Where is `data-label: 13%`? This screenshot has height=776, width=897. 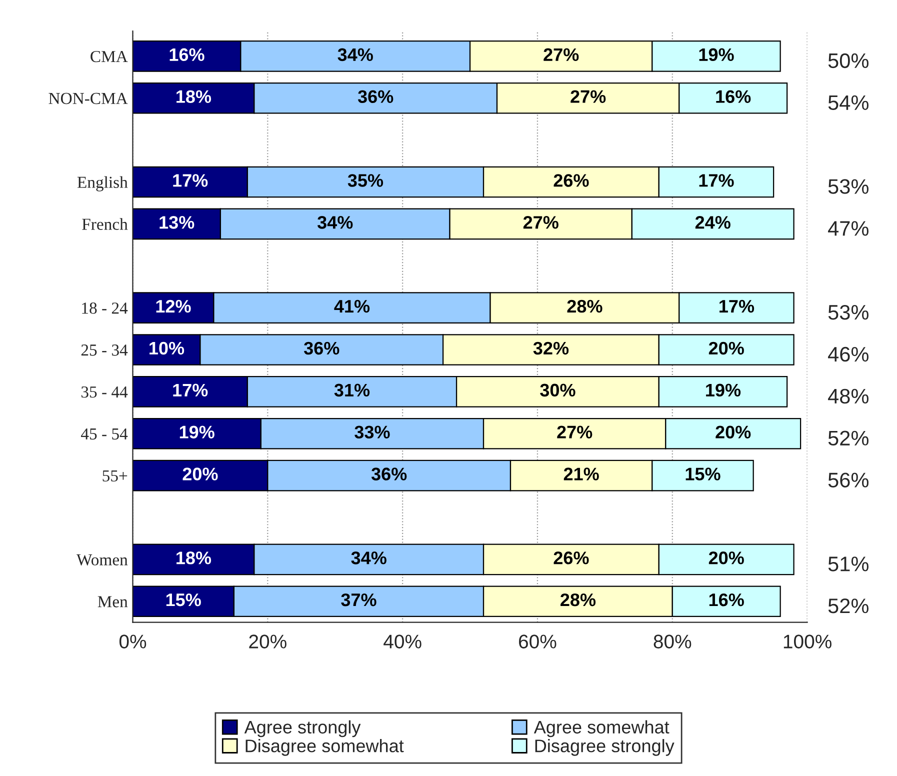
data-label: 13% is located at coordinates (177, 222).